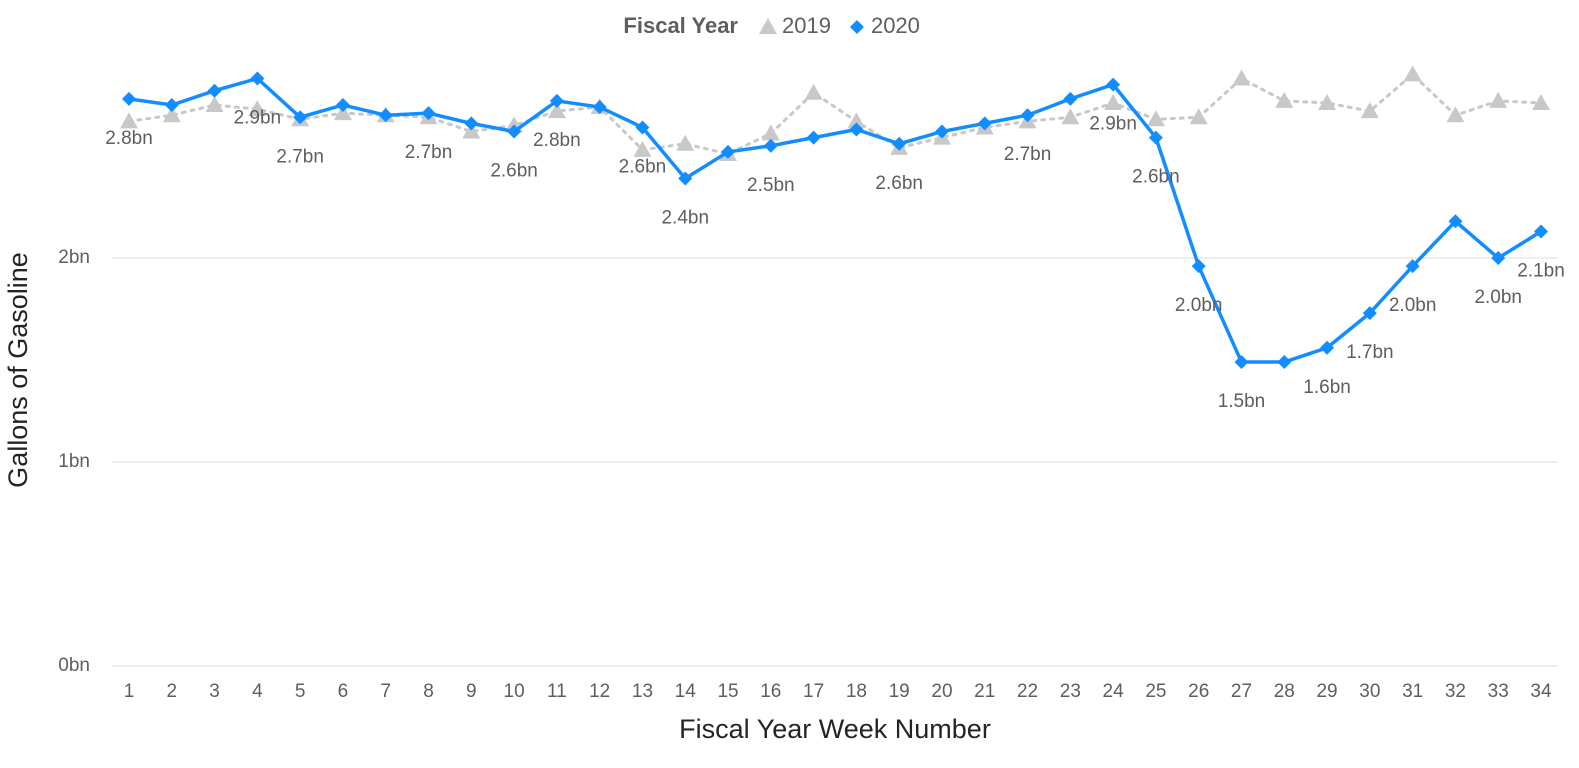 This screenshot has height=768, width=1579. Describe the element at coordinates (257, 691) in the screenshot. I see `x-tick-label: 4` at that location.